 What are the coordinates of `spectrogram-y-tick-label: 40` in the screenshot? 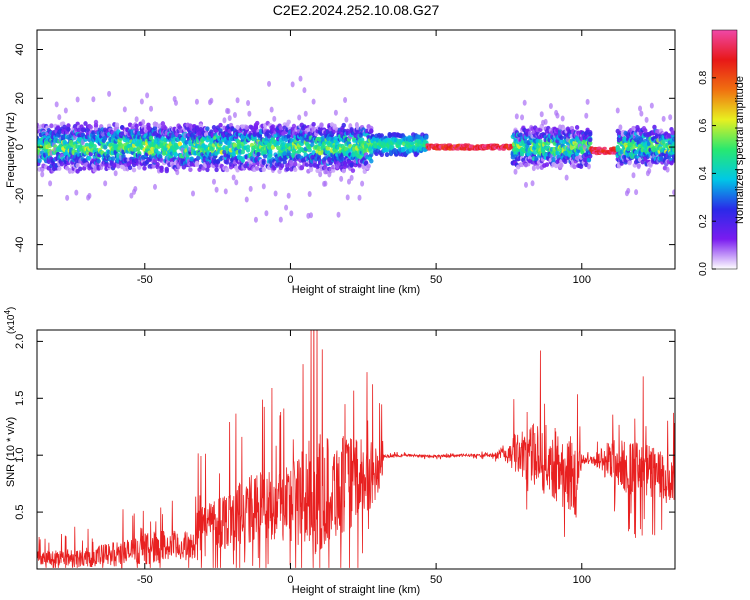 It's located at (20, 49).